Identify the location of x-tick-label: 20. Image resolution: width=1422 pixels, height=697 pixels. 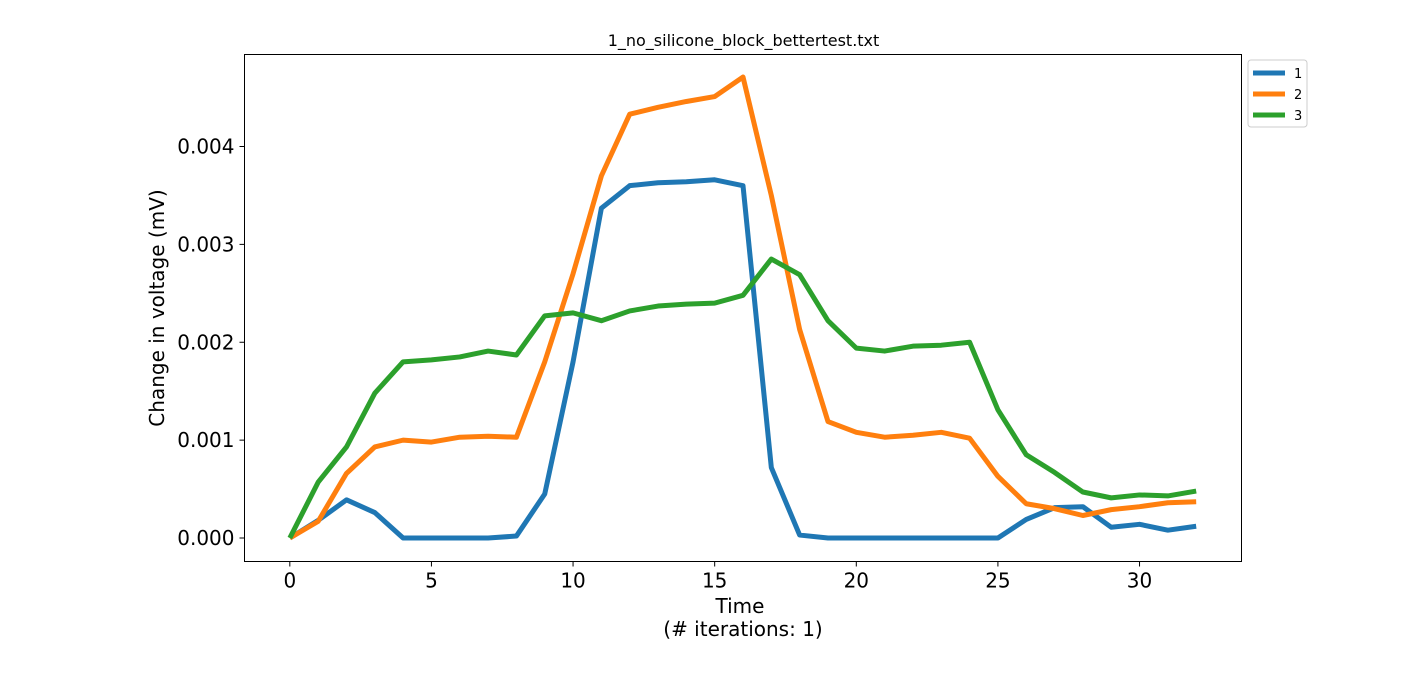
(856, 581).